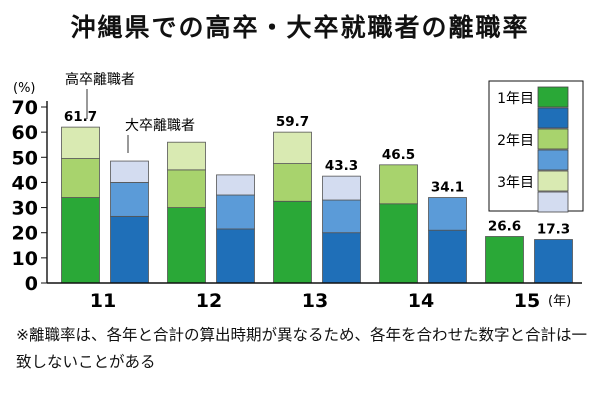  What do you see at coordinates (341, 166) in the screenshot?
I see `data-label: 43.3` at bounding box center [341, 166].